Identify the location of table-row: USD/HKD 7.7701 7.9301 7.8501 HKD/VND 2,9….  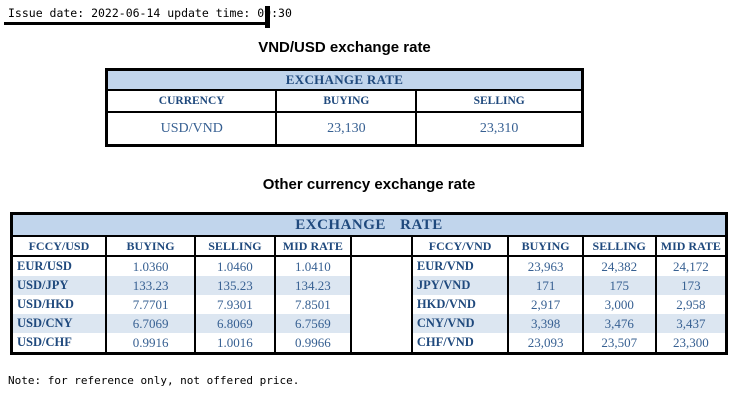
(369, 304).